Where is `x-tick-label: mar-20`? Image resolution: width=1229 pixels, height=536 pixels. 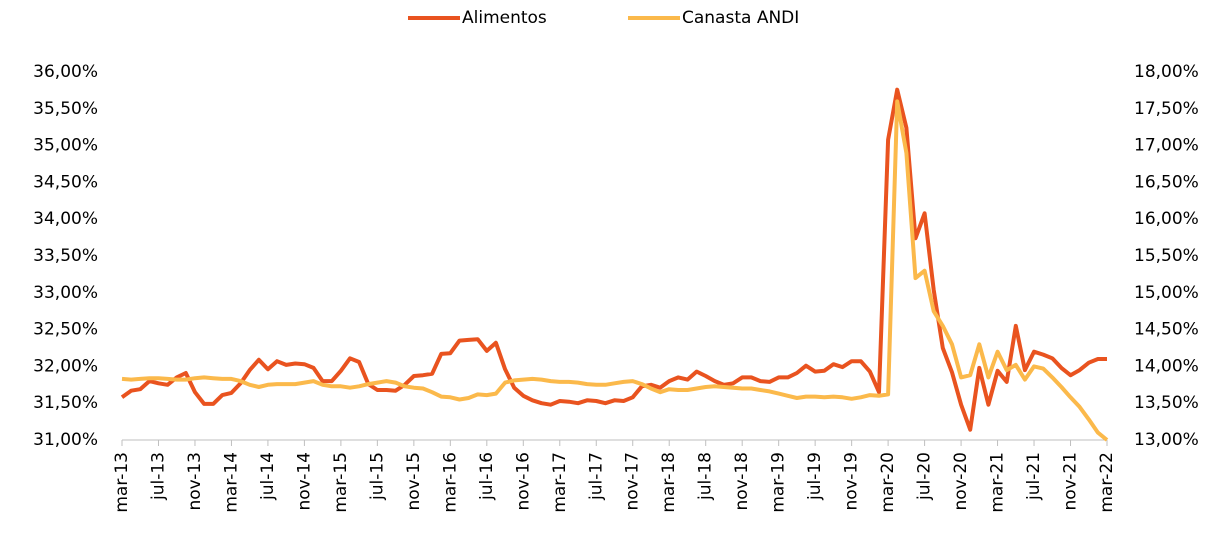 x-tick-label: mar-20 is located at coordinates (888, 482).